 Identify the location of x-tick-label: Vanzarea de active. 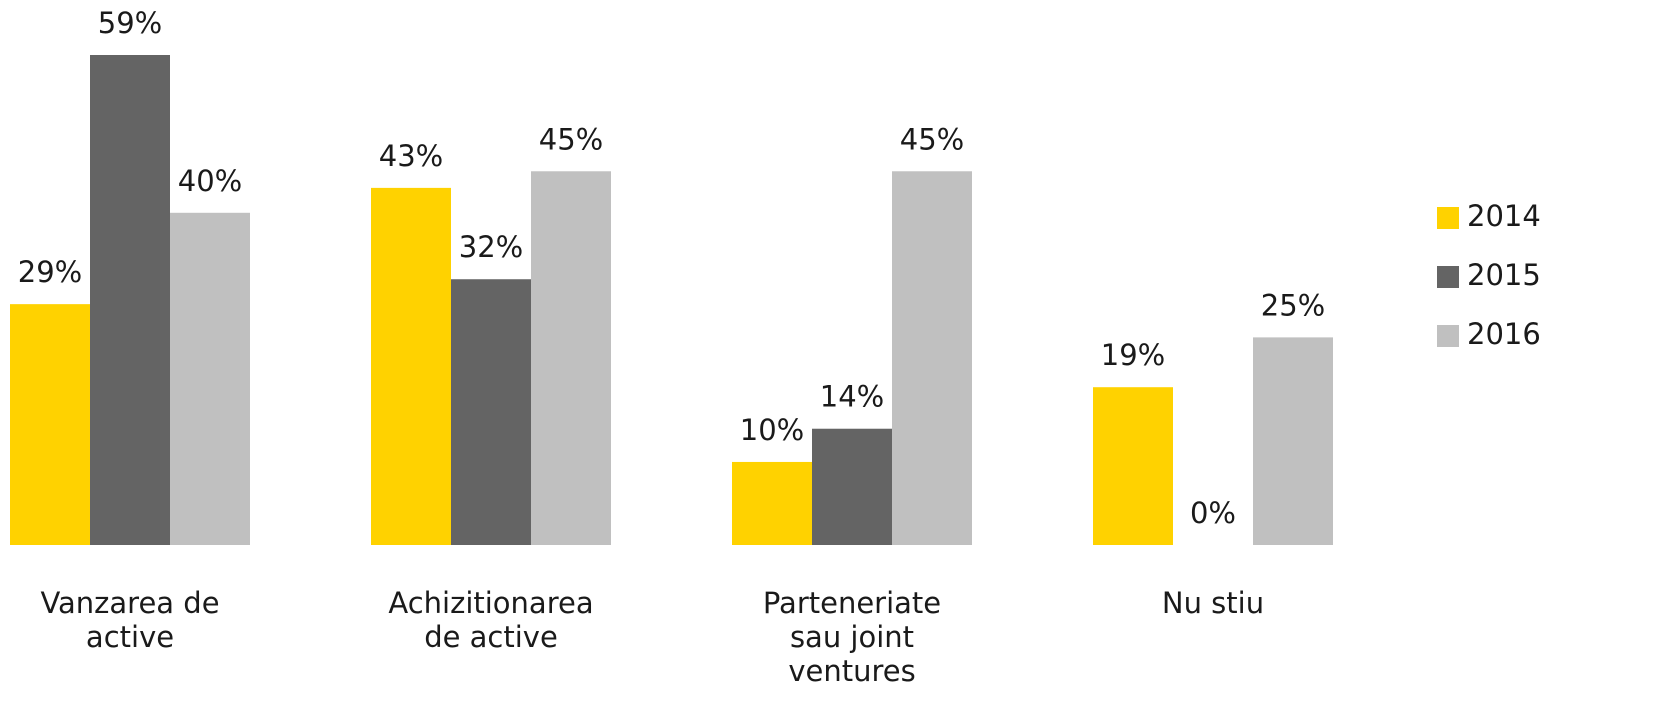
(129, 620).